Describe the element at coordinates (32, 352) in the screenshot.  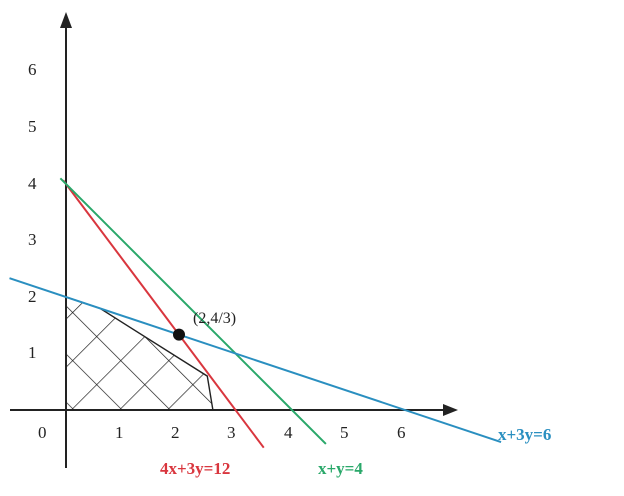
I see `y-tick-label: 1` at that location.